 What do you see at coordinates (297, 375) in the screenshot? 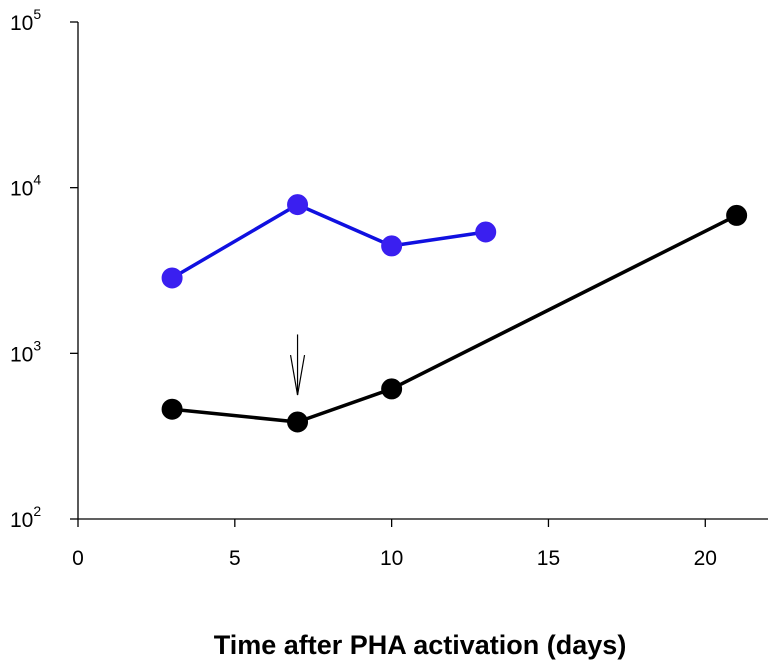
I see `annotation-arrow-head` at bounding box center [297, 375].